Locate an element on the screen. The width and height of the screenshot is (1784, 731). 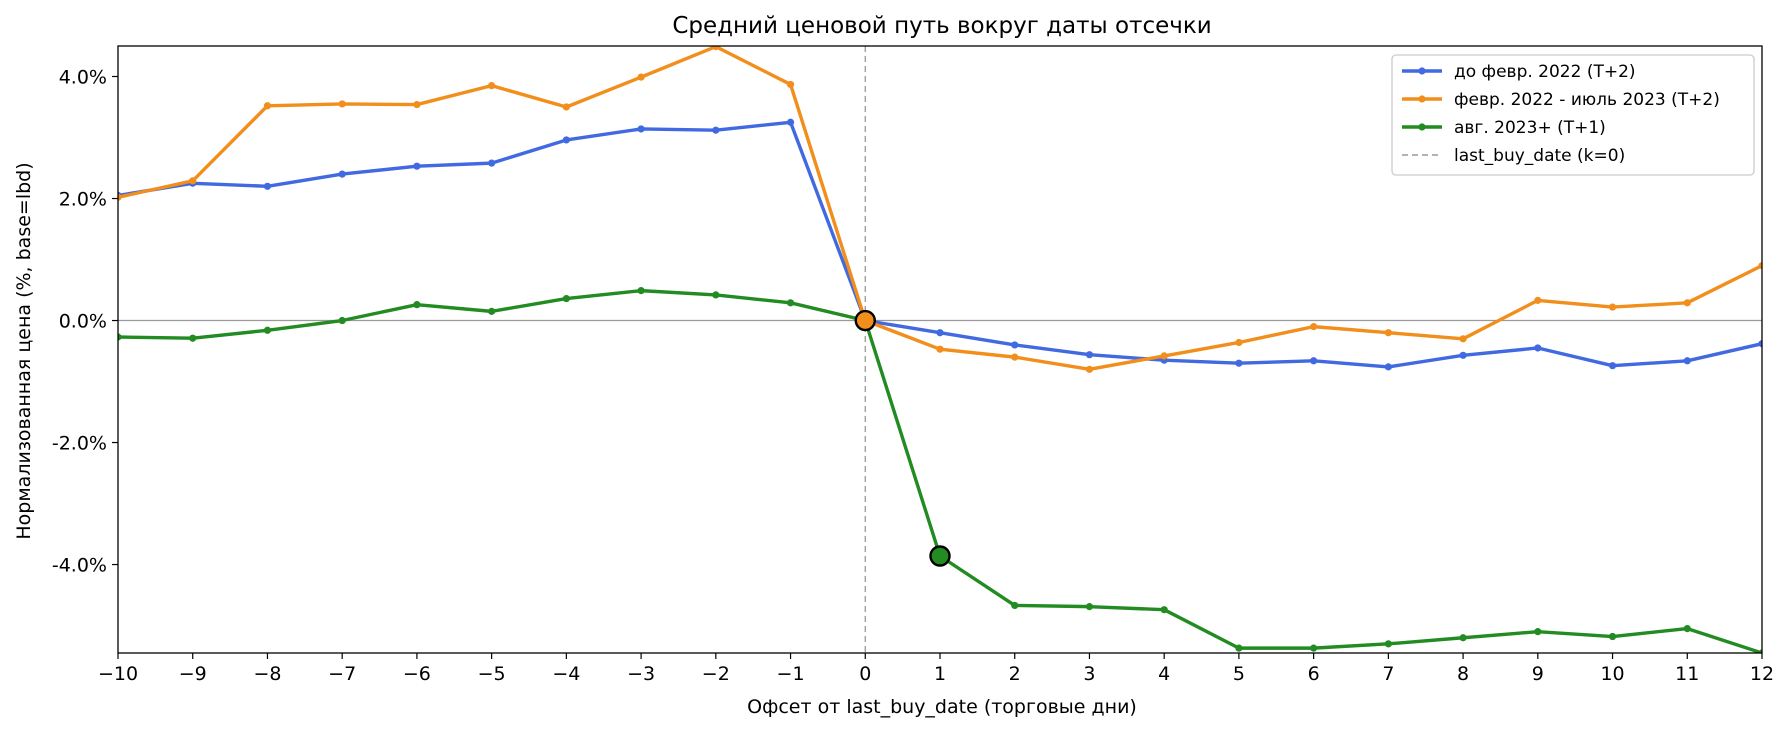
legend-item: до февр. 2022 (T+2) is located at coordinates (1519, 72).